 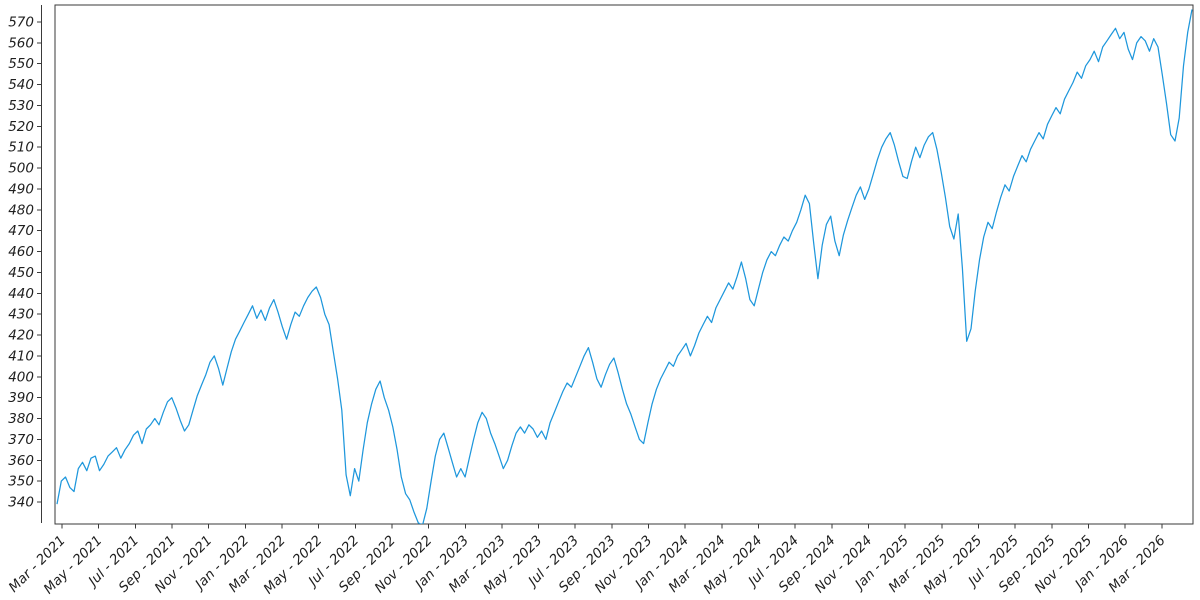 I want to click on y-tick-label: 510, so click(x=21, y=148).